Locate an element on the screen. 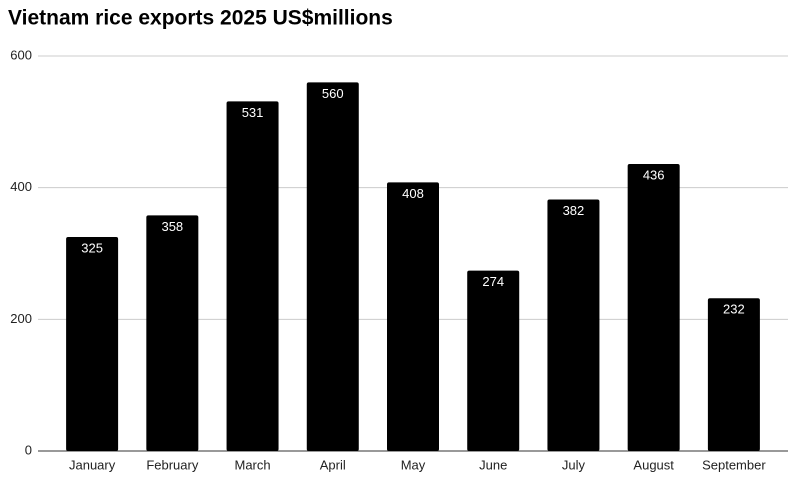 This screenshot has height=482, width=798. x-tick-label: February is located at coordinates (172, 464).